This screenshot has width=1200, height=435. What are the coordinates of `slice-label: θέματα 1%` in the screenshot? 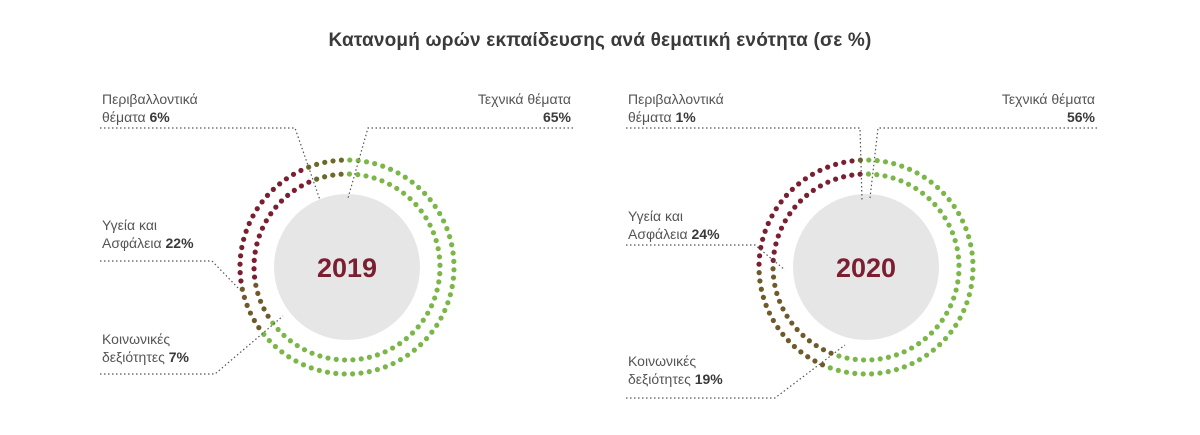 It's located at (662, 117).